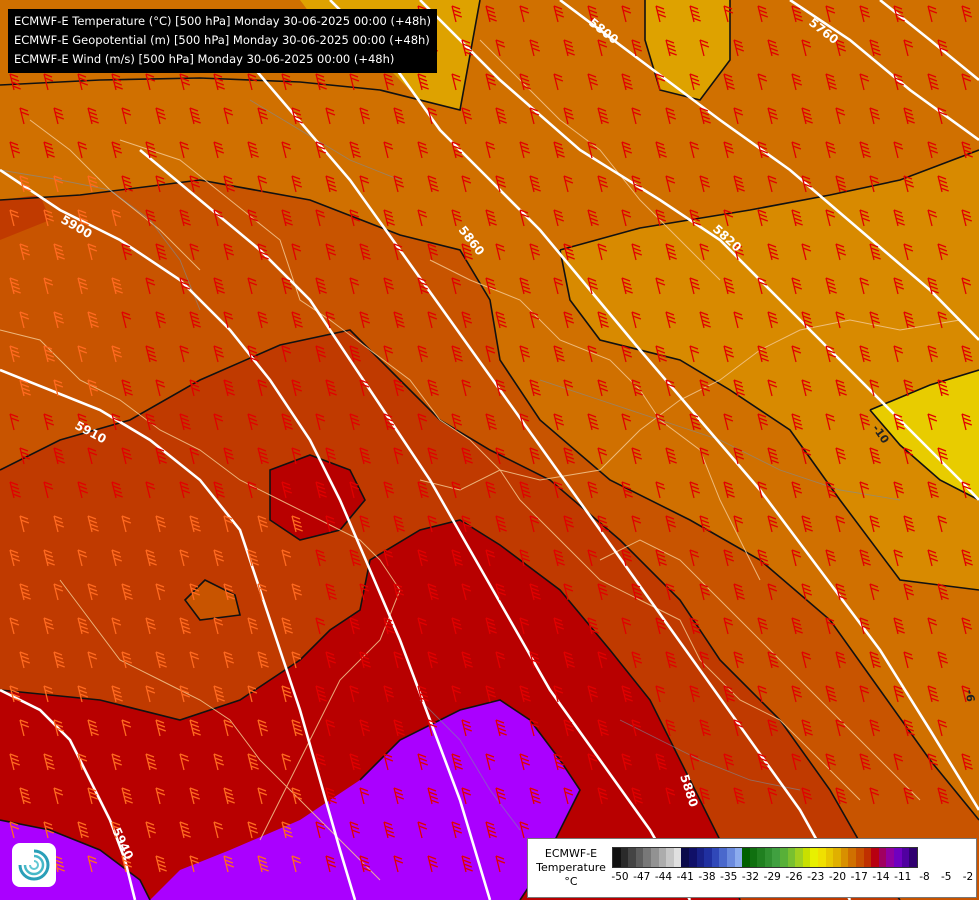 This screenshot has height=900, width=979. What do you see at coordinates (772, 877) in the screenshot?
I see `legend-tick-label: -29` at bounding box center [772, 877].